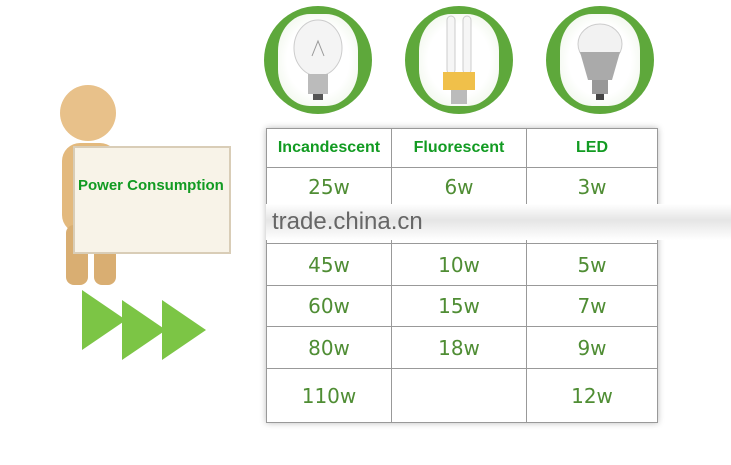 The image size is (731, 465). I want to click on watermark-text: trade.china.cn, so click(347, 221).